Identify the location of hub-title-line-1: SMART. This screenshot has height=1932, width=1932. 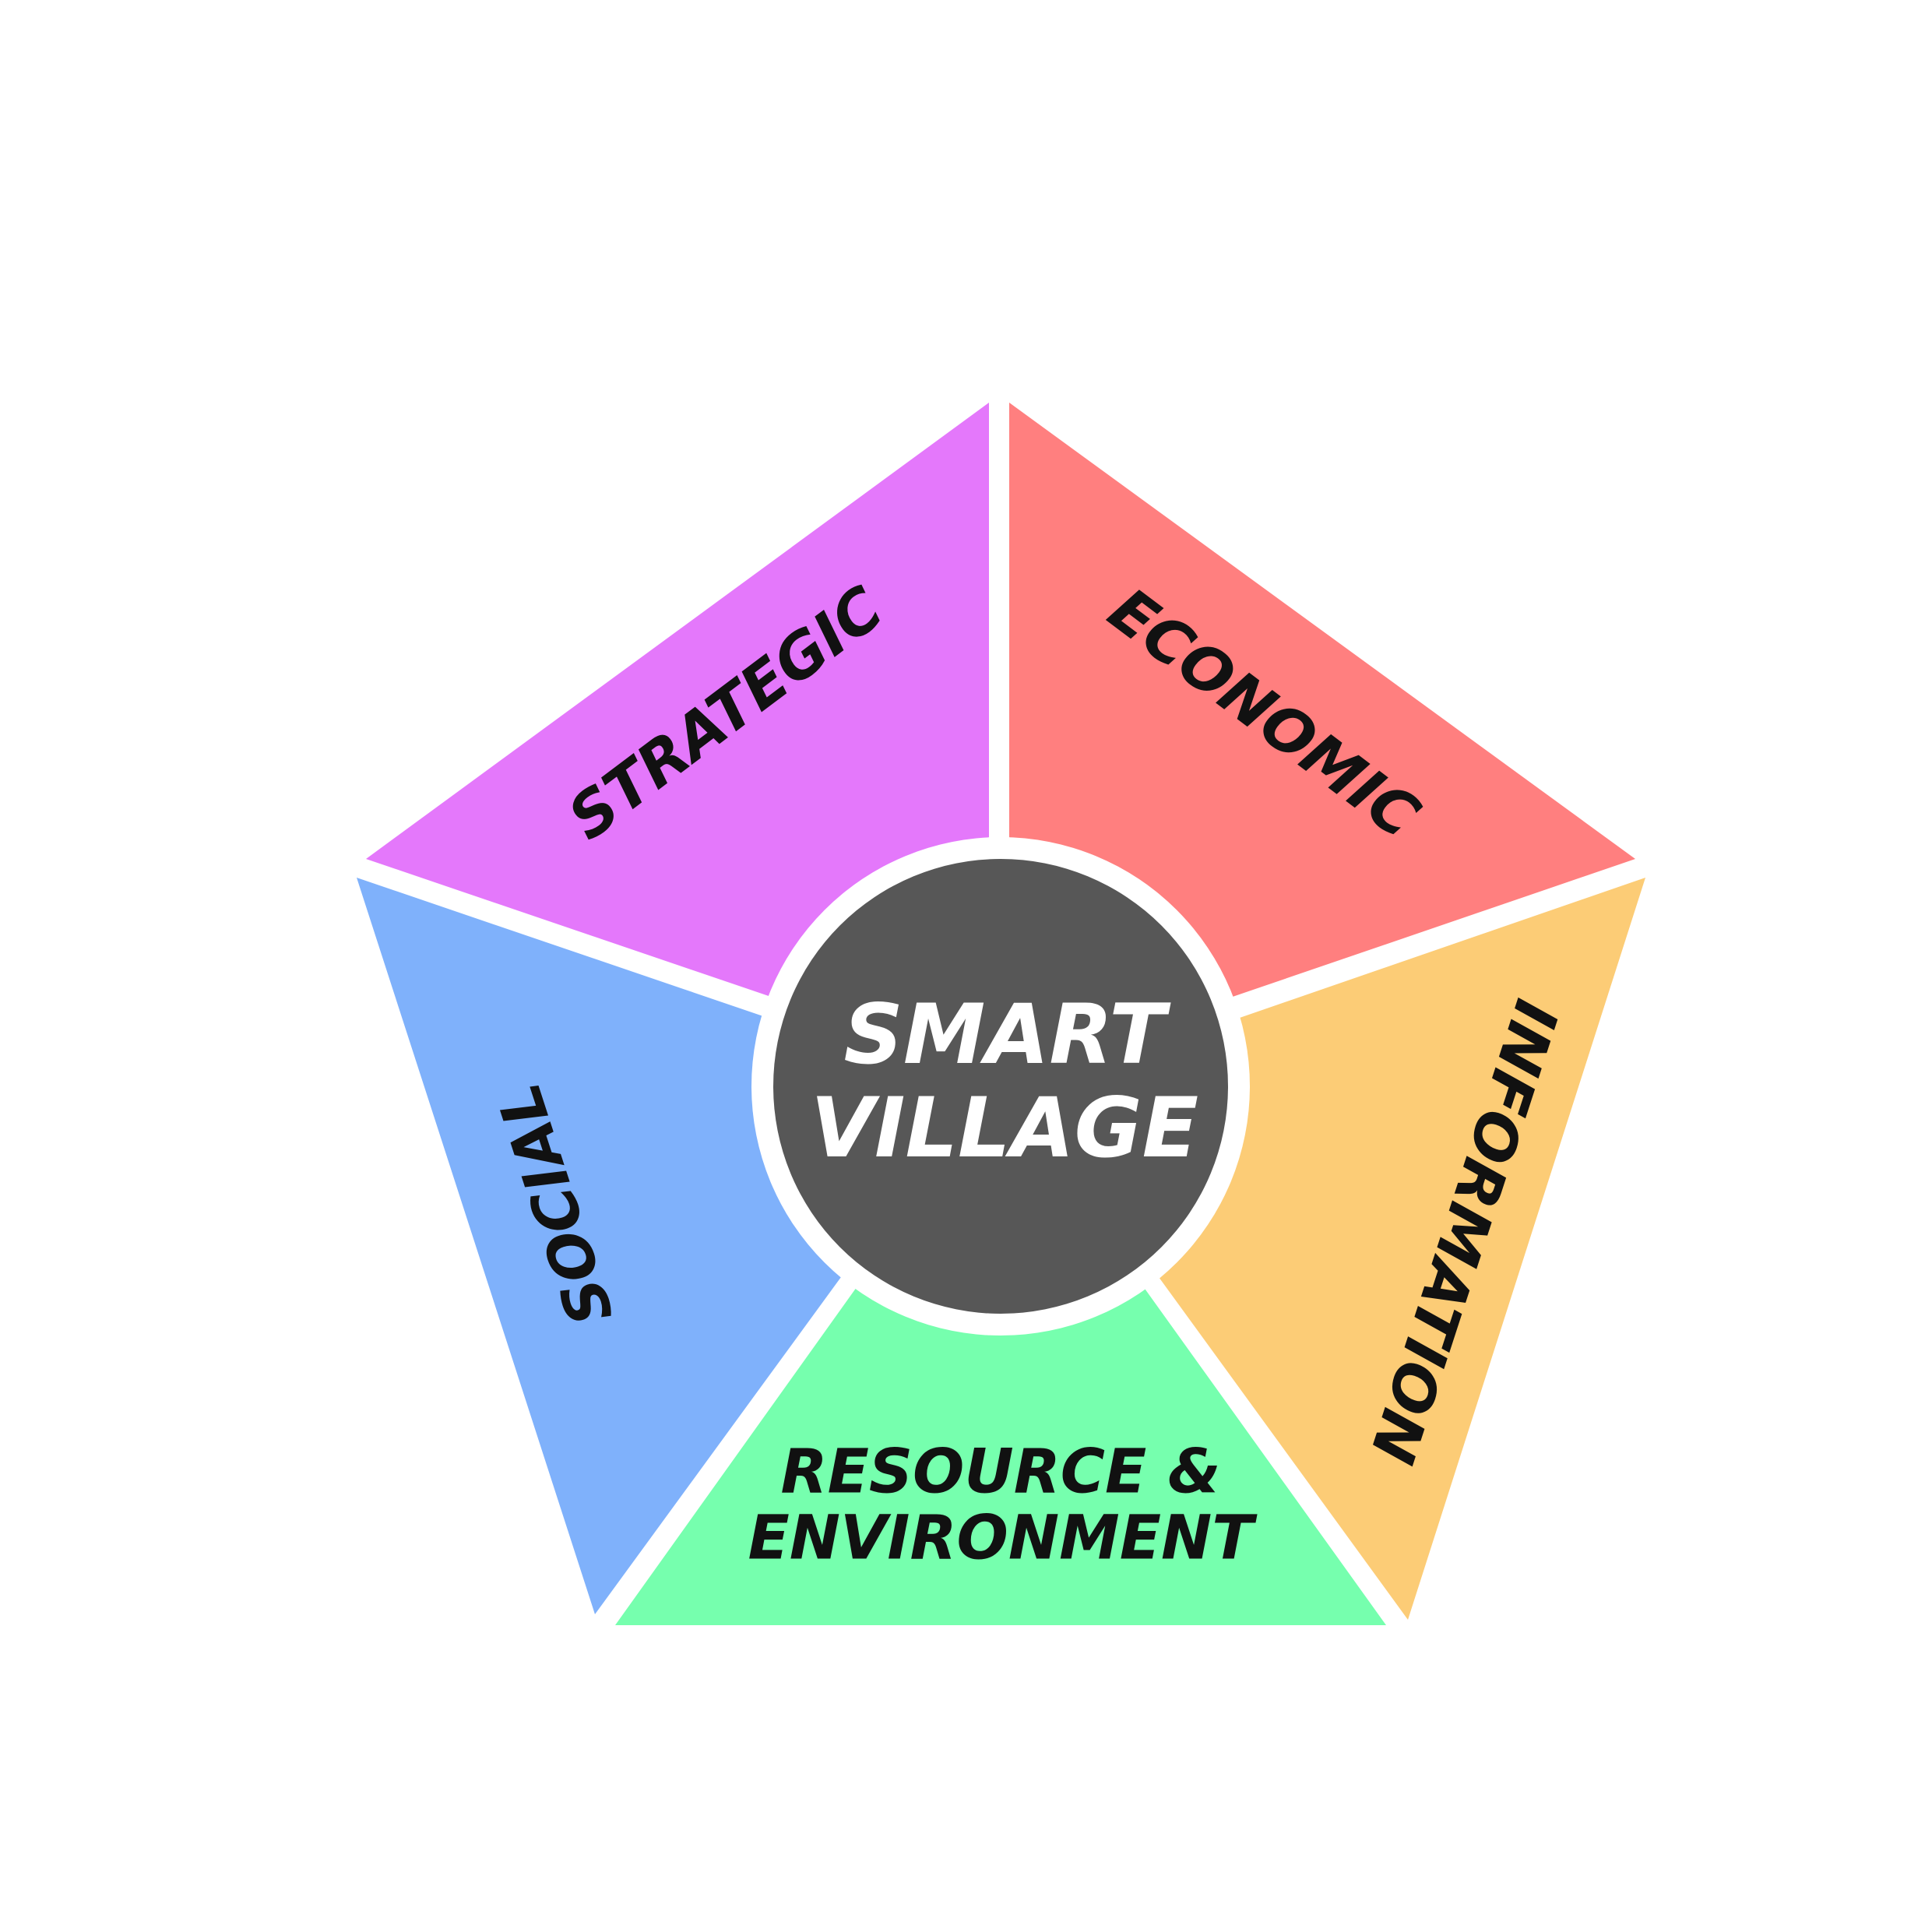
(1007, 1034).